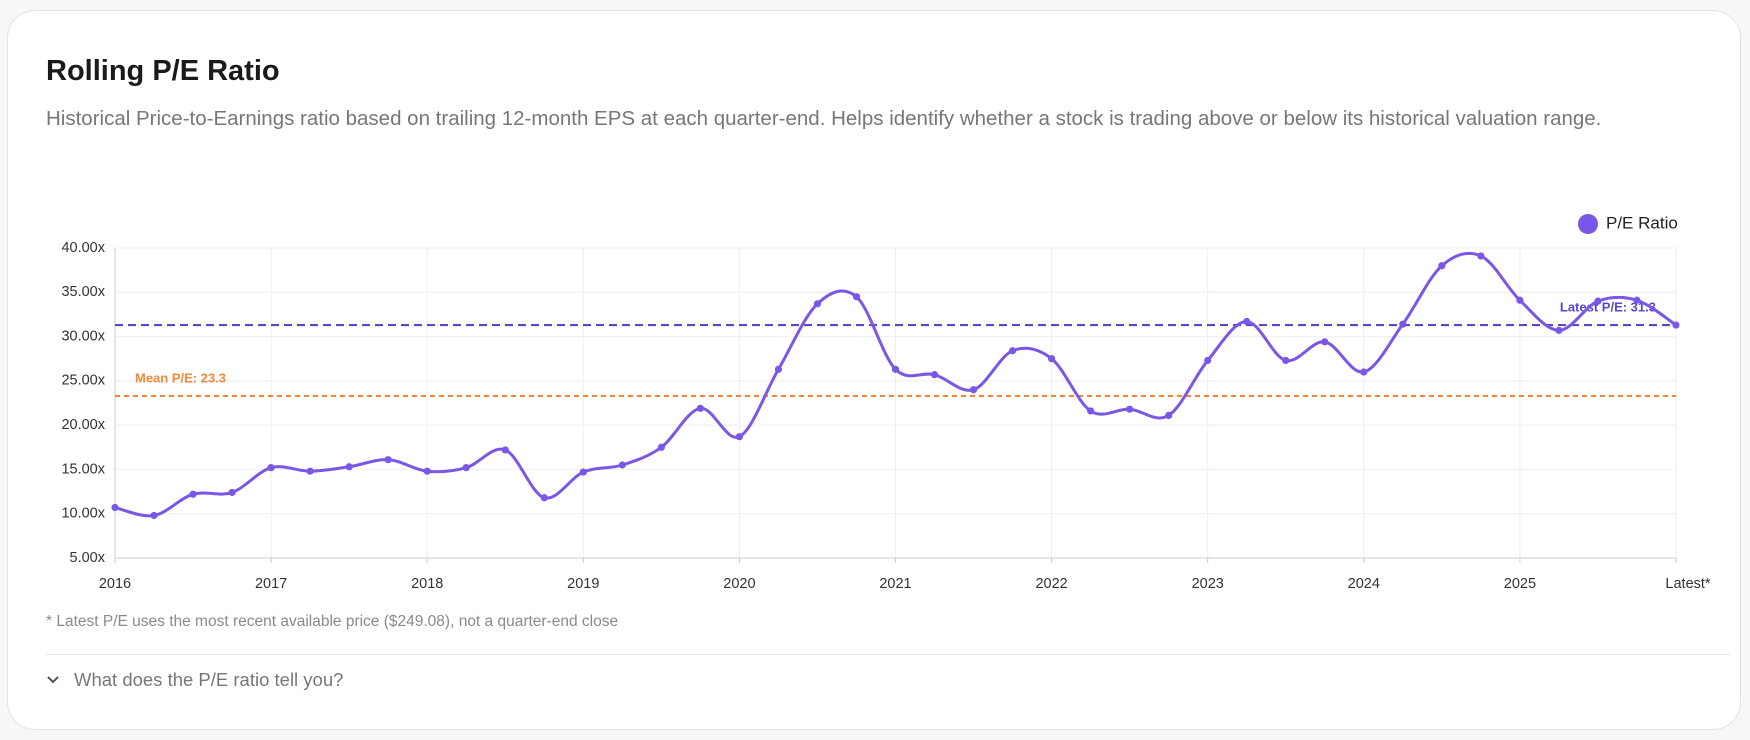  What do you see at coordinates (1208, 584) in the screenshot?
I see `x-tick-label: 2023` at bounding box center [1208, 584].